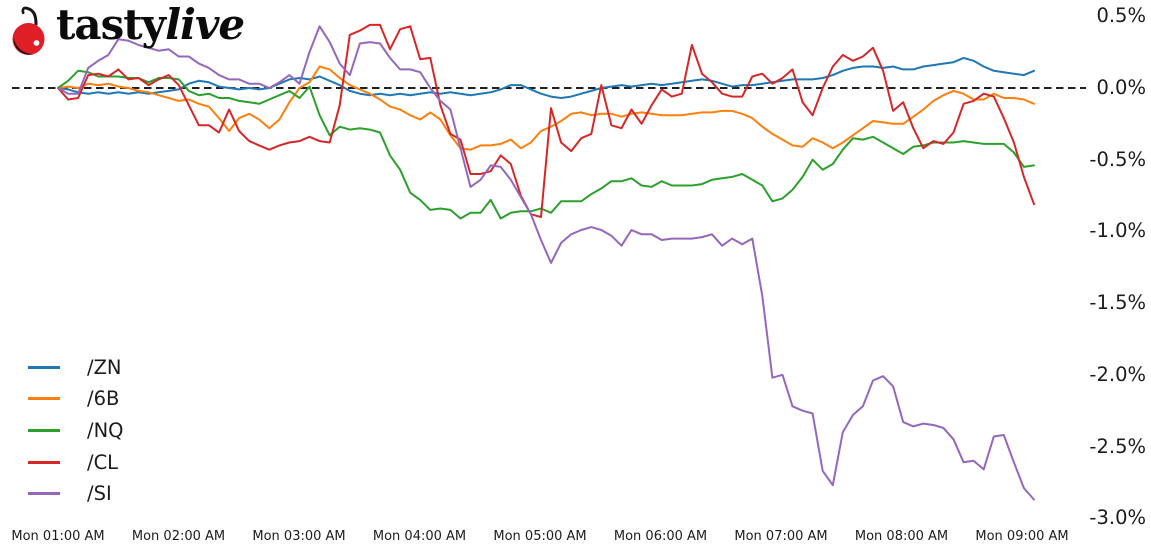 This screenshot has width=1151, height=552. Describe the element at coordinates (104, 367) in the screenshot. I see `legend-label: /ZN` at that location.